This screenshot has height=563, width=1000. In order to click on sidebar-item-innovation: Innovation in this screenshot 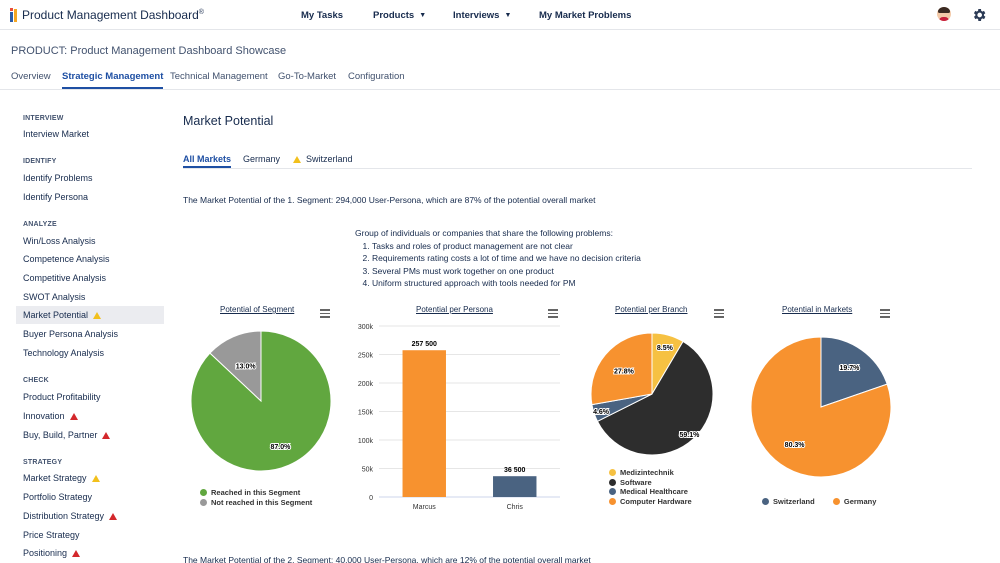, I will do `click(90, 416)`.